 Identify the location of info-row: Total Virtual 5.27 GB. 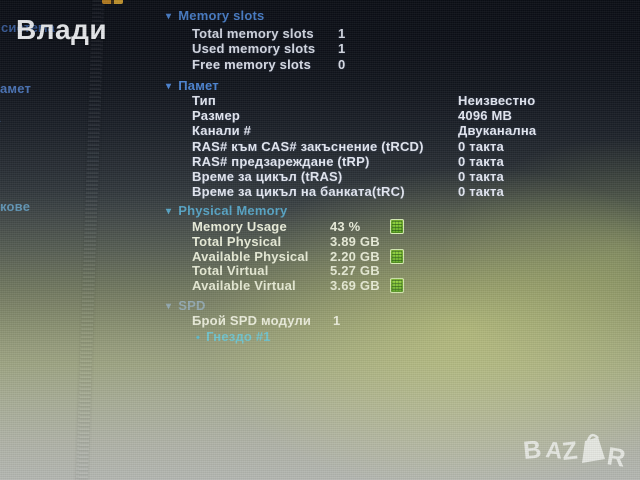
(416, 270).